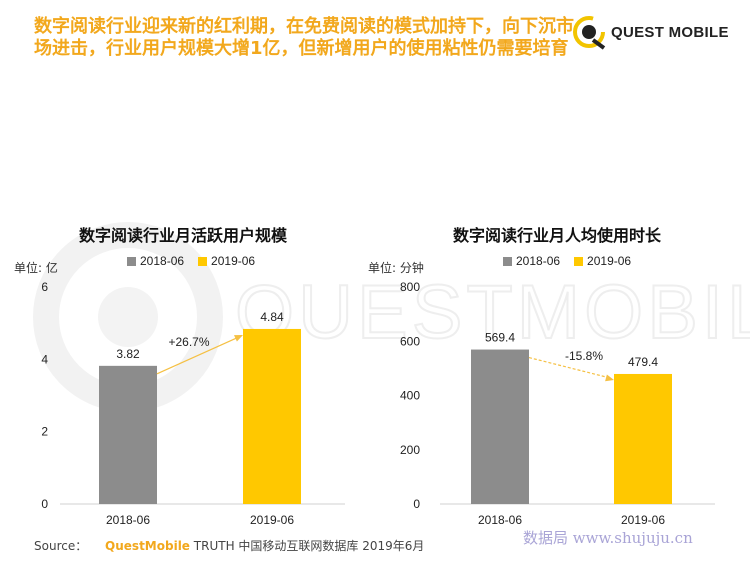 This screenshot has width=750, height=563. I want to click on source-brand: QuestMobile, so click(147, 546).